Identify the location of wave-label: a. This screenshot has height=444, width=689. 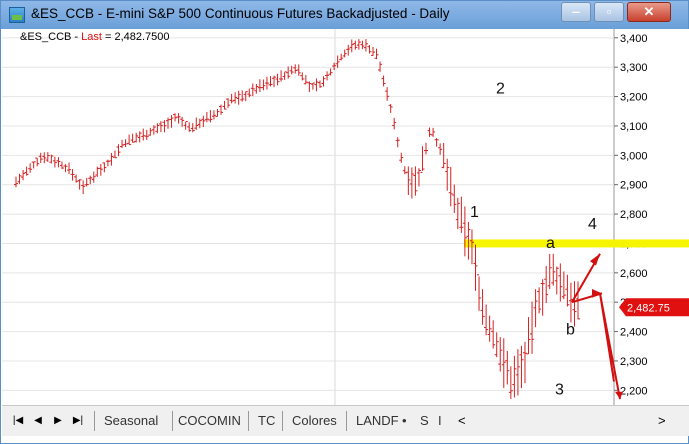
(550, 243).